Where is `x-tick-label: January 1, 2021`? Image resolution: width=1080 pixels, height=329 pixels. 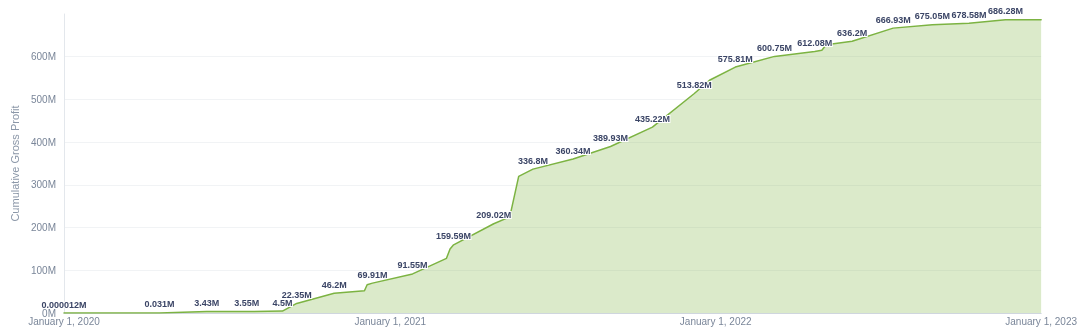 x-tick-label: January 1, 2021 is located at coordinates (390, 321).